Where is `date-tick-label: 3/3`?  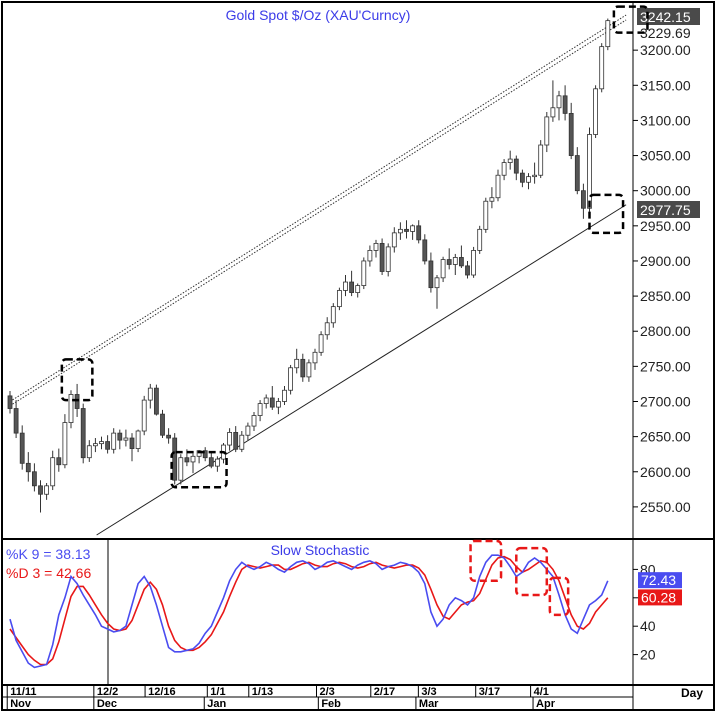 date-tick-label: 3/3 is located at coordinates (428, 692).